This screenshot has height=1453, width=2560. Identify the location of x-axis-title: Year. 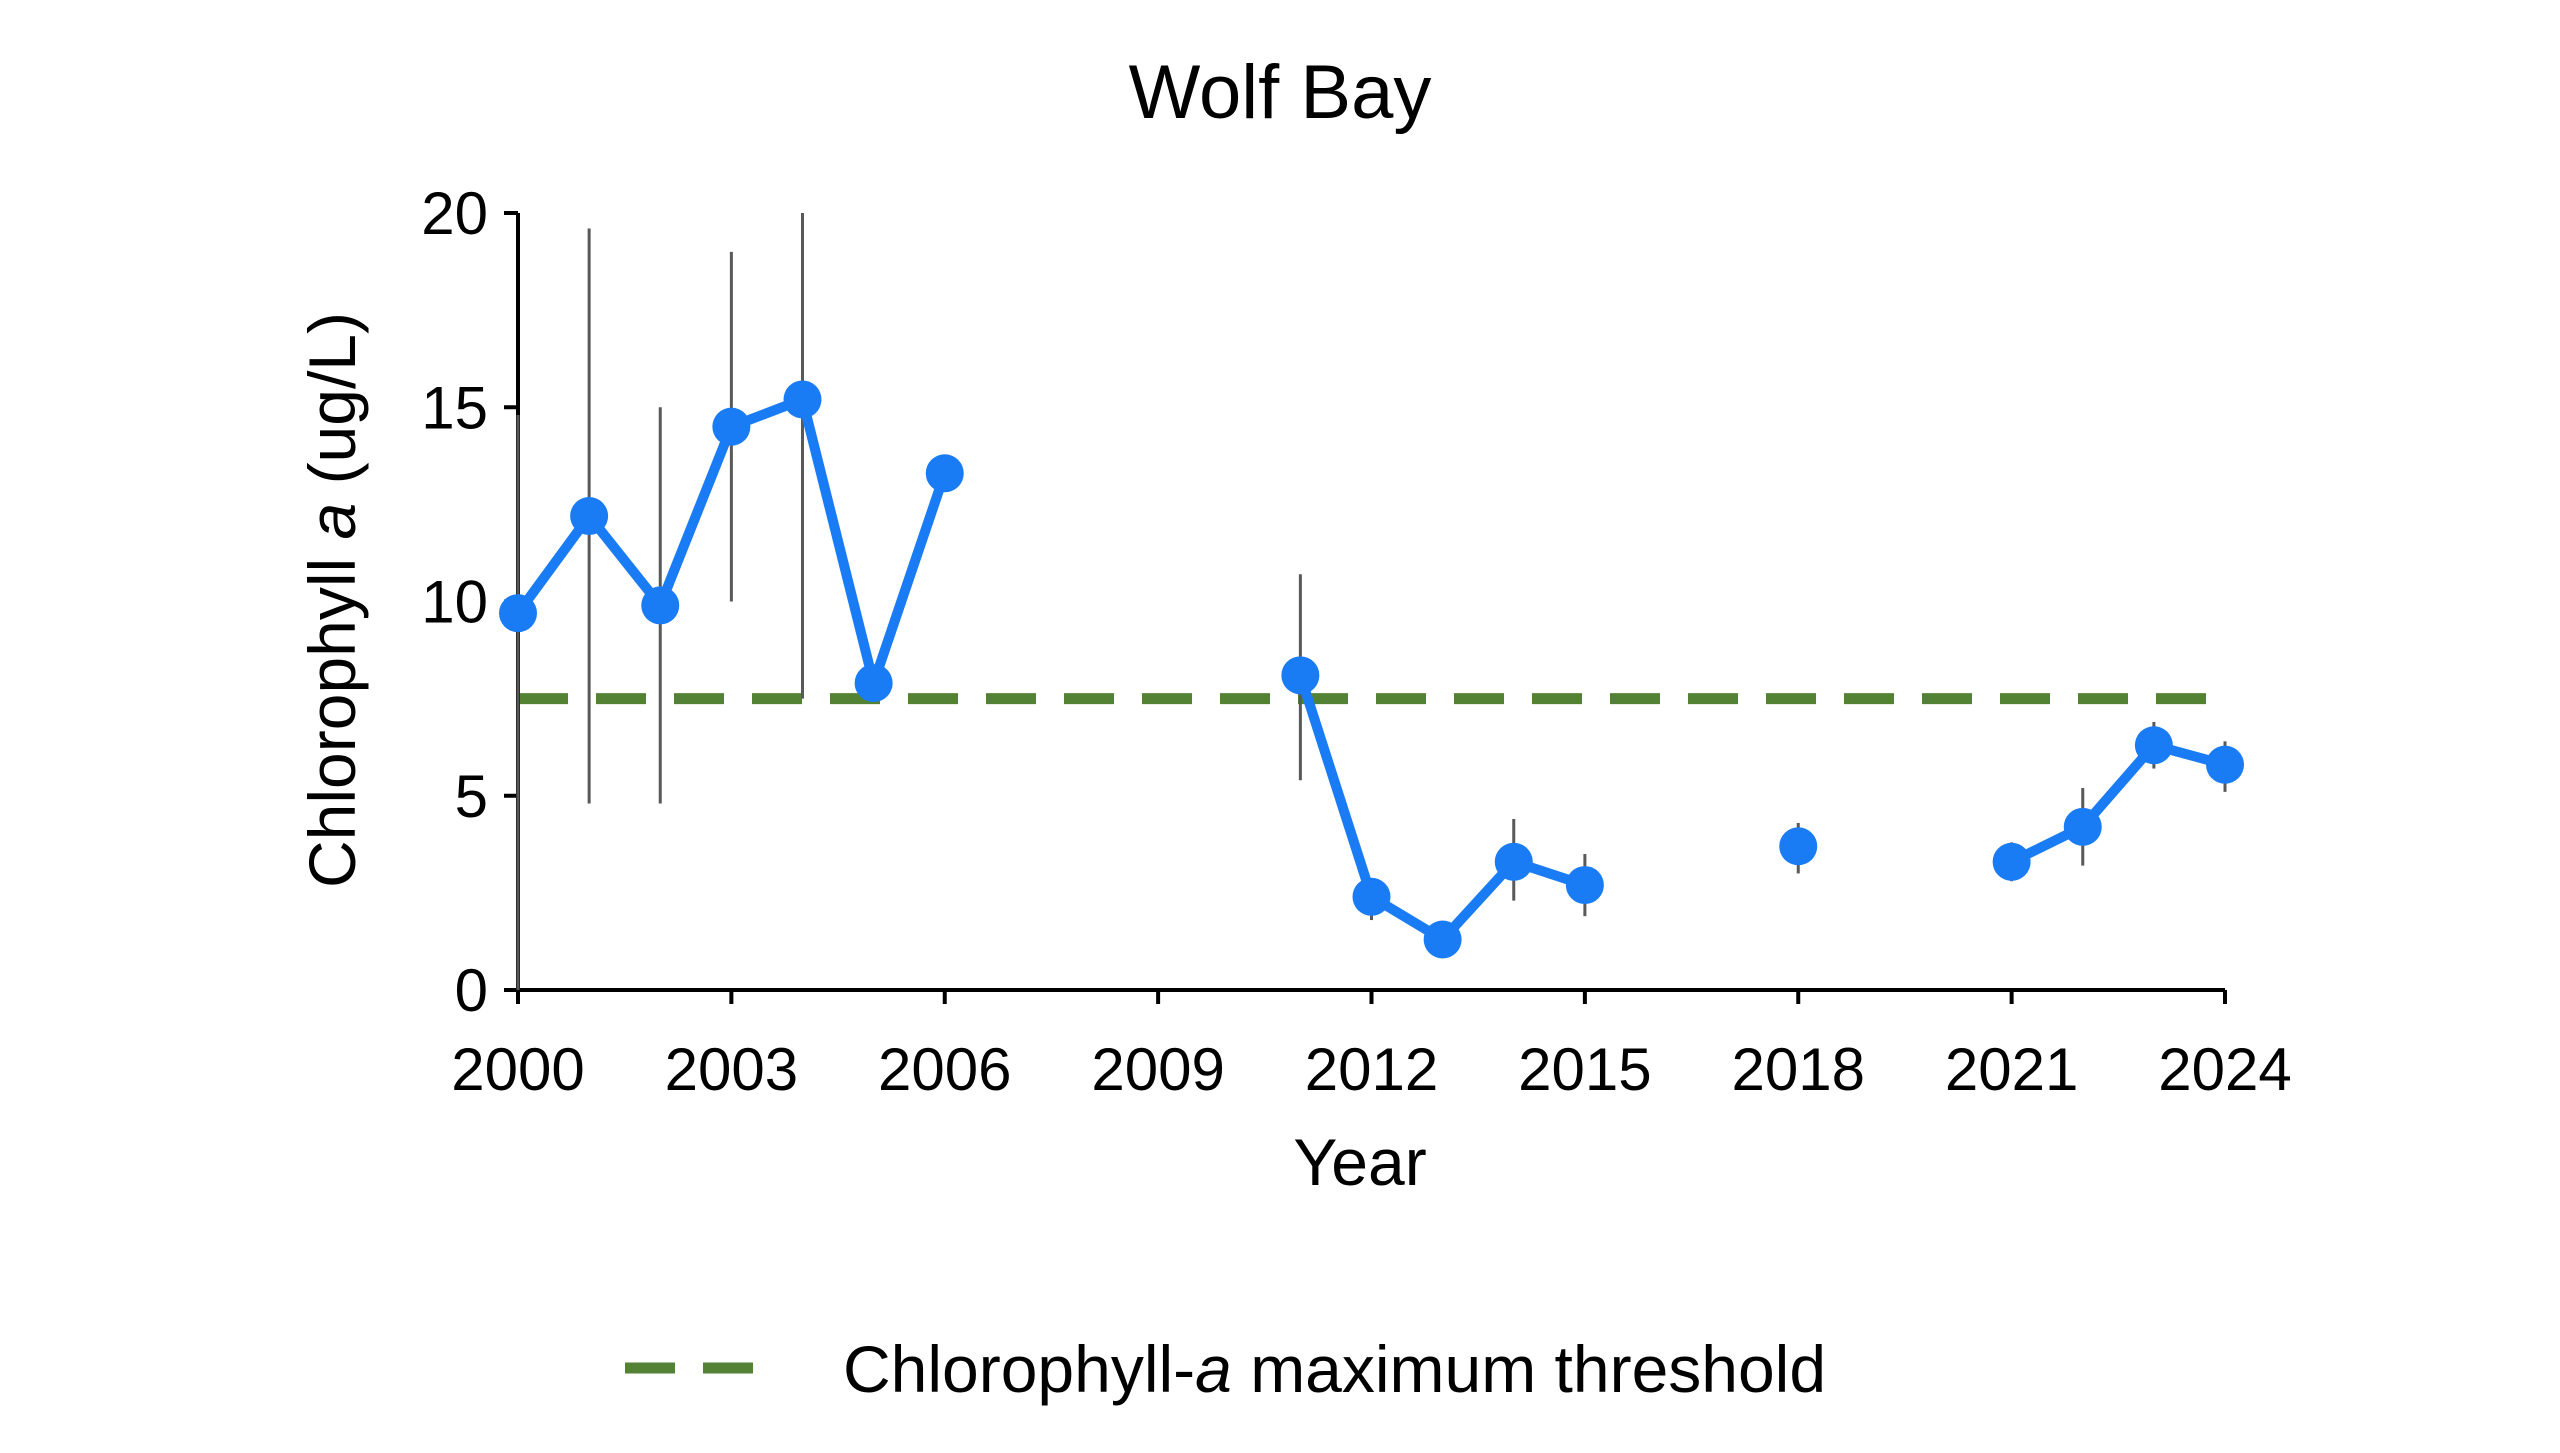
(1359, 1162).